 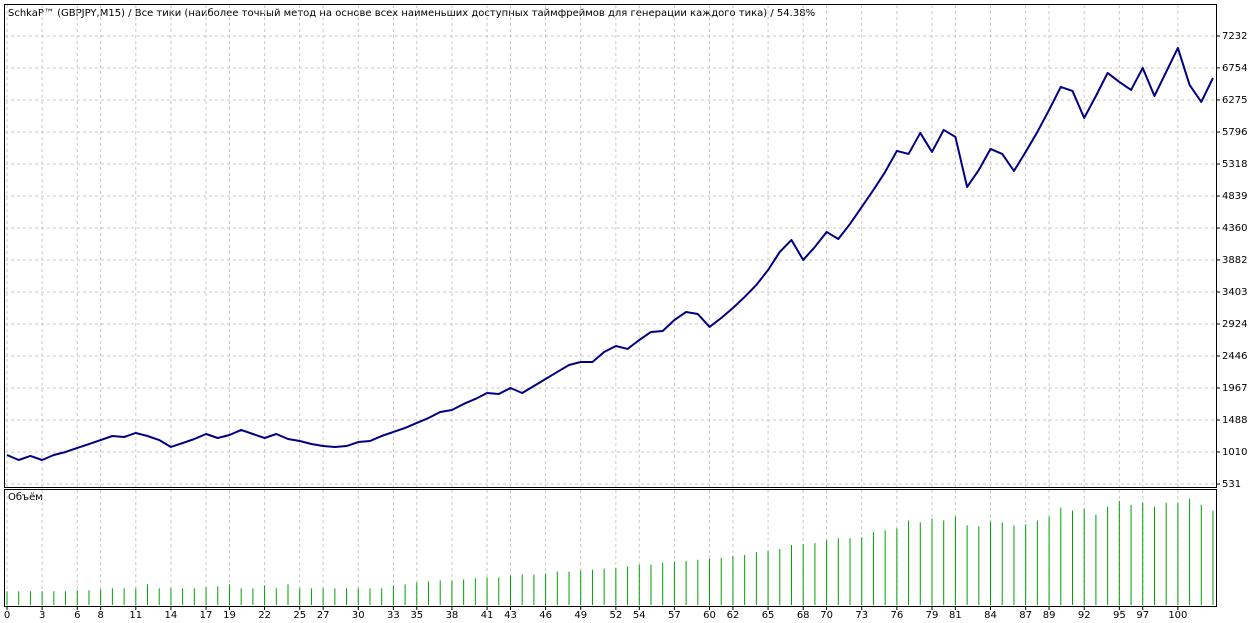 What do you see at coordinates (1234, 132) in the screenshot?
I see `y-tick-label: 5796` at bounding box center [1234, 132].